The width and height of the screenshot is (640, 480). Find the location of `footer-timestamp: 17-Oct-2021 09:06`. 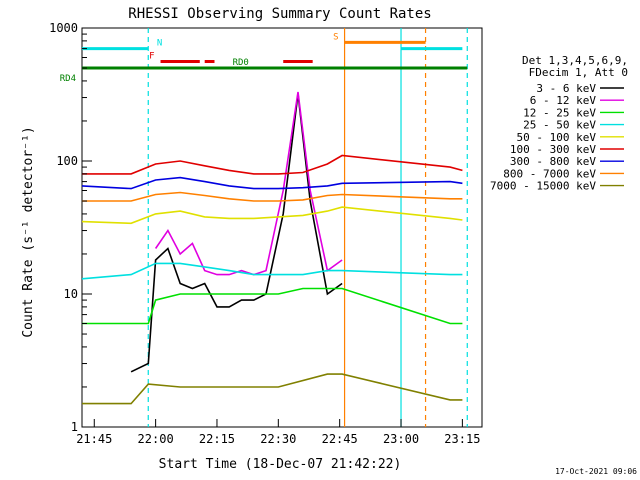

footer-timestamp: 17-Oct-2021 09:06 is located at coordinates (596, 471).